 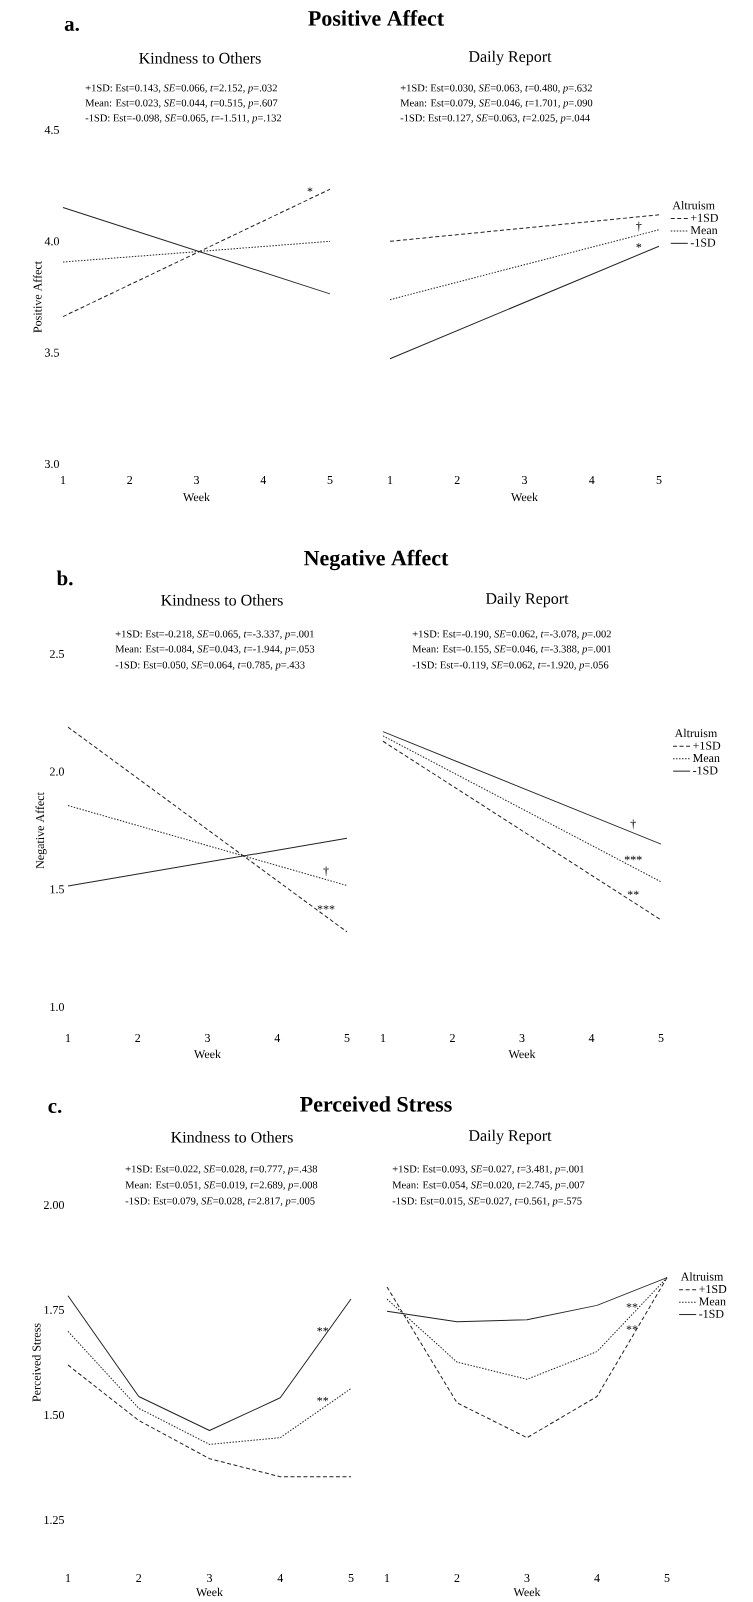 What do you see at coordinates (487, 1202) in the screenshot?
I see `annotation: -1SD: Est=0.015, SE=0.027, t=0.561, p=.575` at bounding box center [487, 1202].